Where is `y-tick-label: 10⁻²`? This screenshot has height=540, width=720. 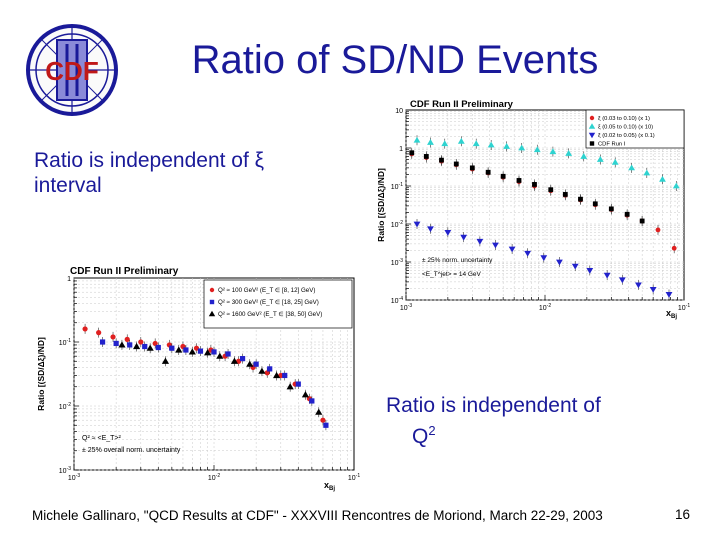 y-tick-label: 10⁻² is located at coordinates (397, 224).